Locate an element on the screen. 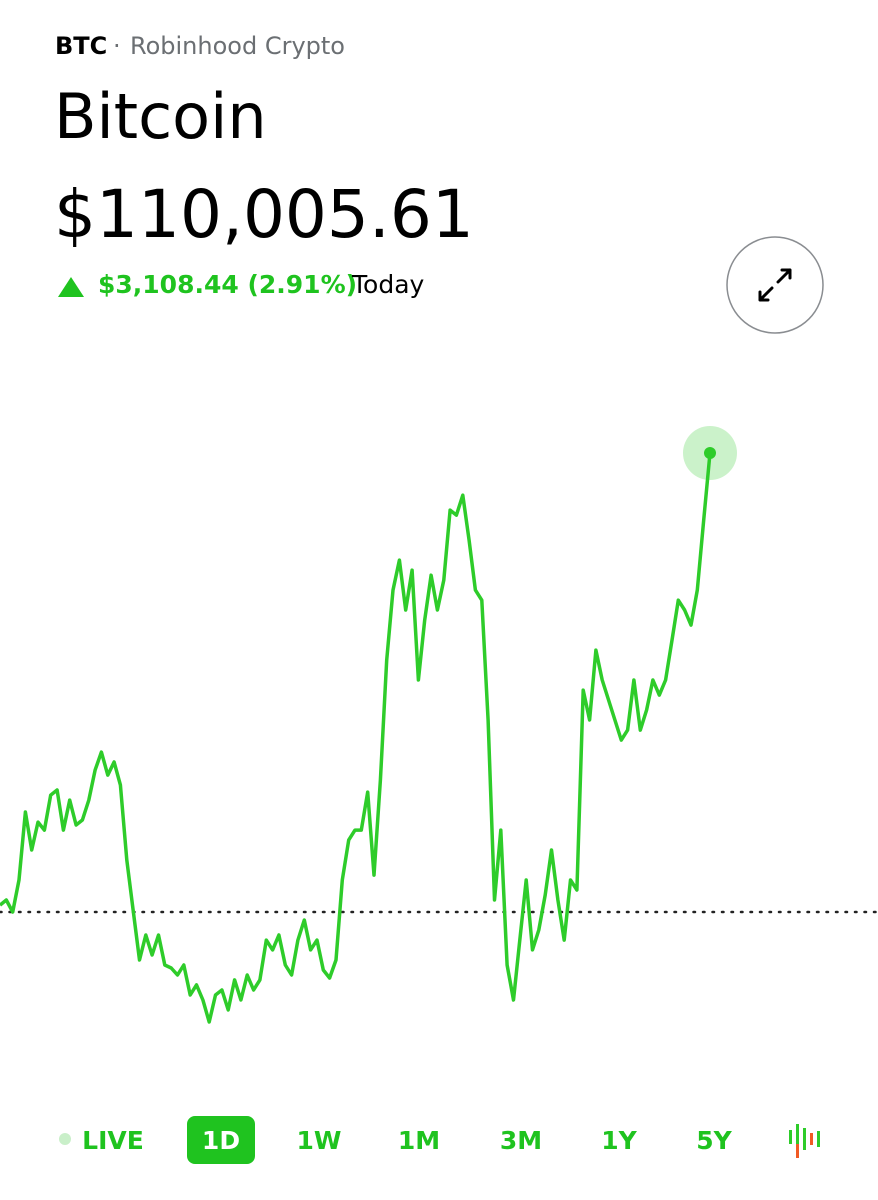 Image resolution: width=878 pixels, height=1200 pixels. range-label: 1D is located at coordinates (221, 1140).